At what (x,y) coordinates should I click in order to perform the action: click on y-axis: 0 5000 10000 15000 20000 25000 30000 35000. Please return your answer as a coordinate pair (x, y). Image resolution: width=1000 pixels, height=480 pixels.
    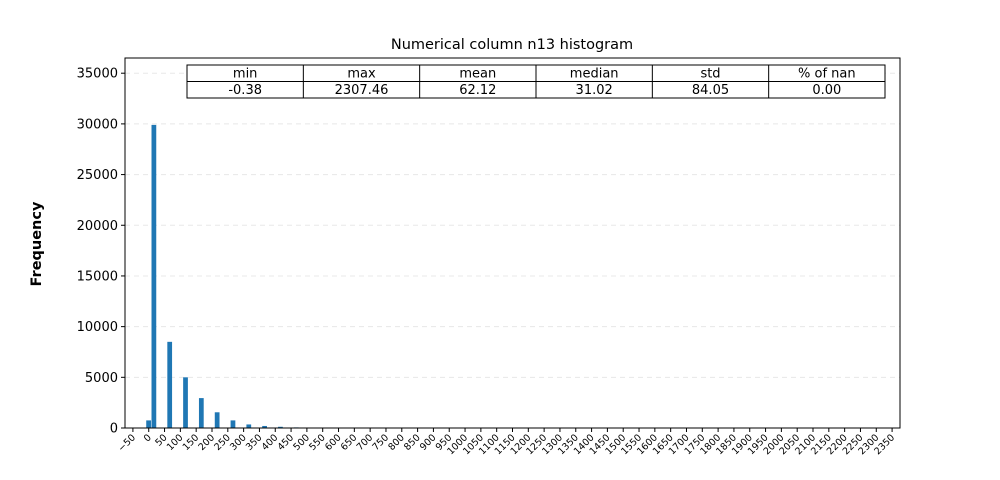
    Looking at the image, I should click on (101, 252).